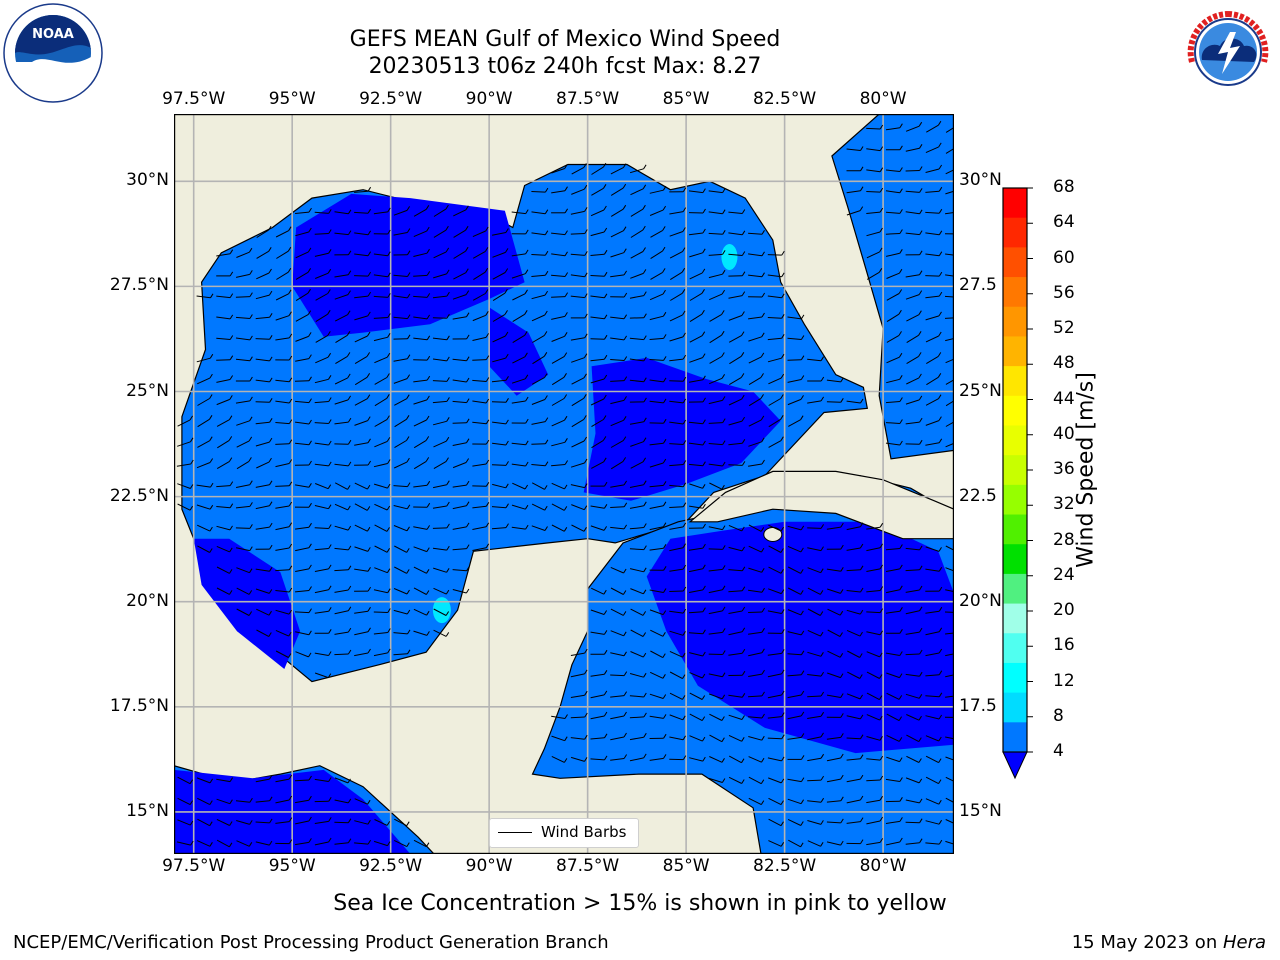  What do you see at coordinates (489, 99) in the screenshot?
I see `lon-label-top: 90°W` at bounding box center [489, 99].